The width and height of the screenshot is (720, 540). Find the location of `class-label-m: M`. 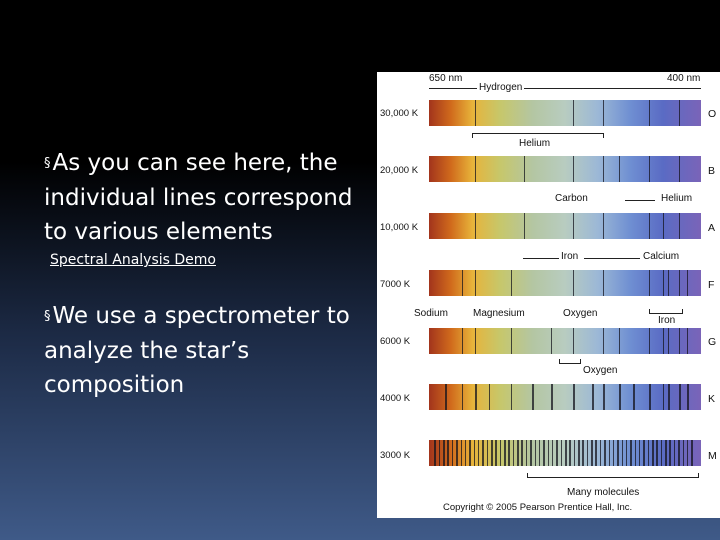

class-label-m: M is located at coordinates (712, 456).